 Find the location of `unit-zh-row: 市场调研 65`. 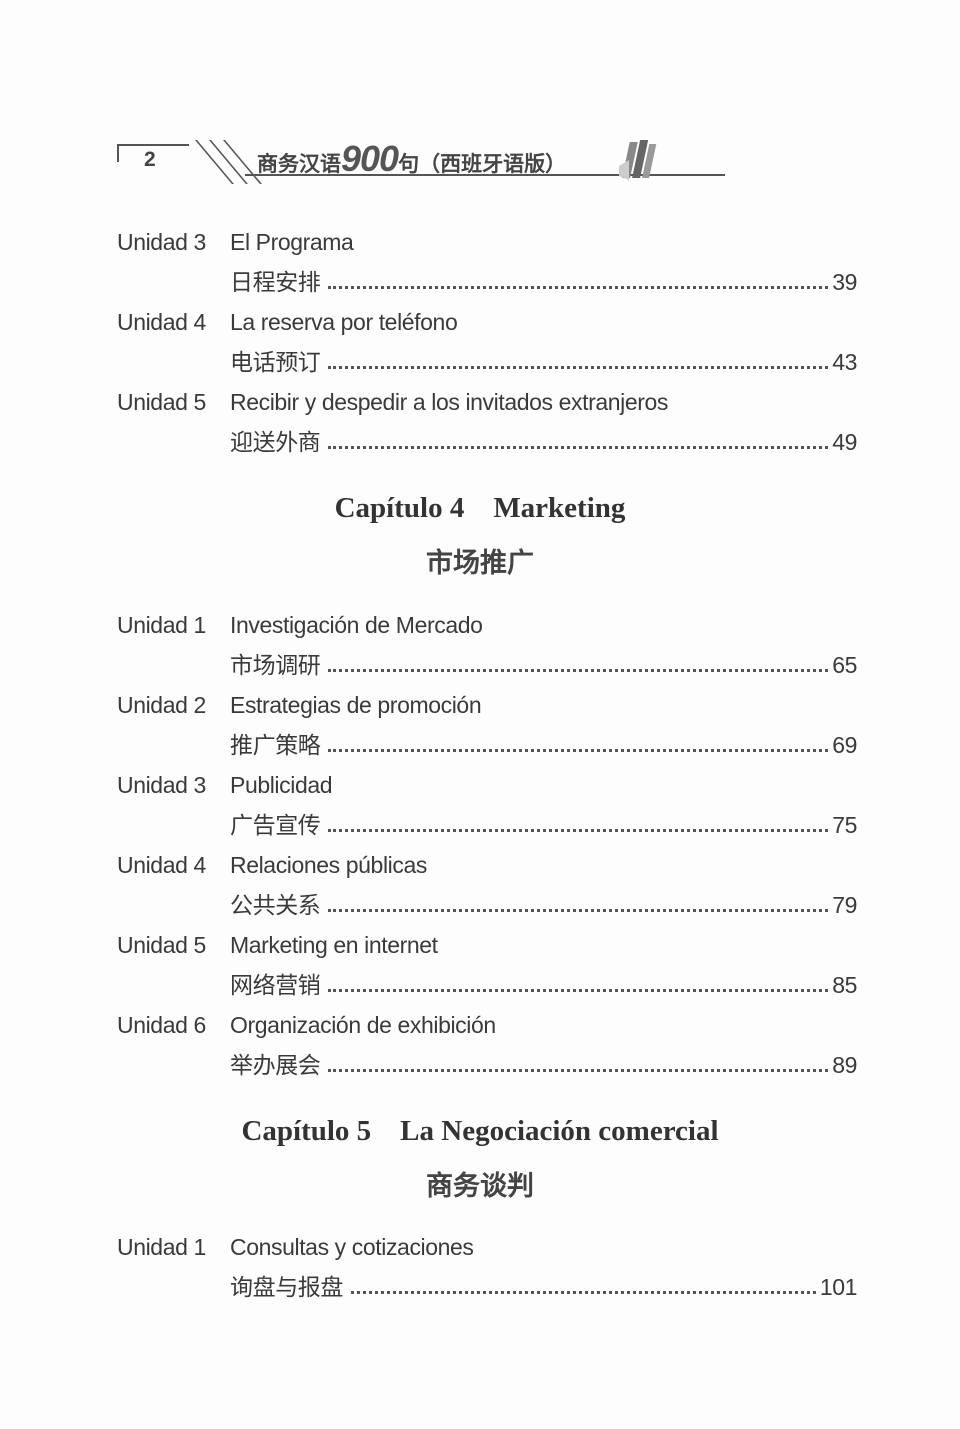

unit-zh-row: 市场调研 65 is located at coordinates (543, 665).